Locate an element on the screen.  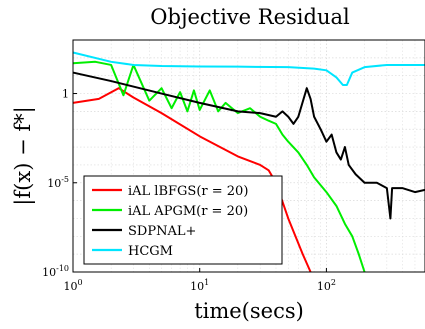
y-tick-label: 1 is located at coordinates (65, 94).